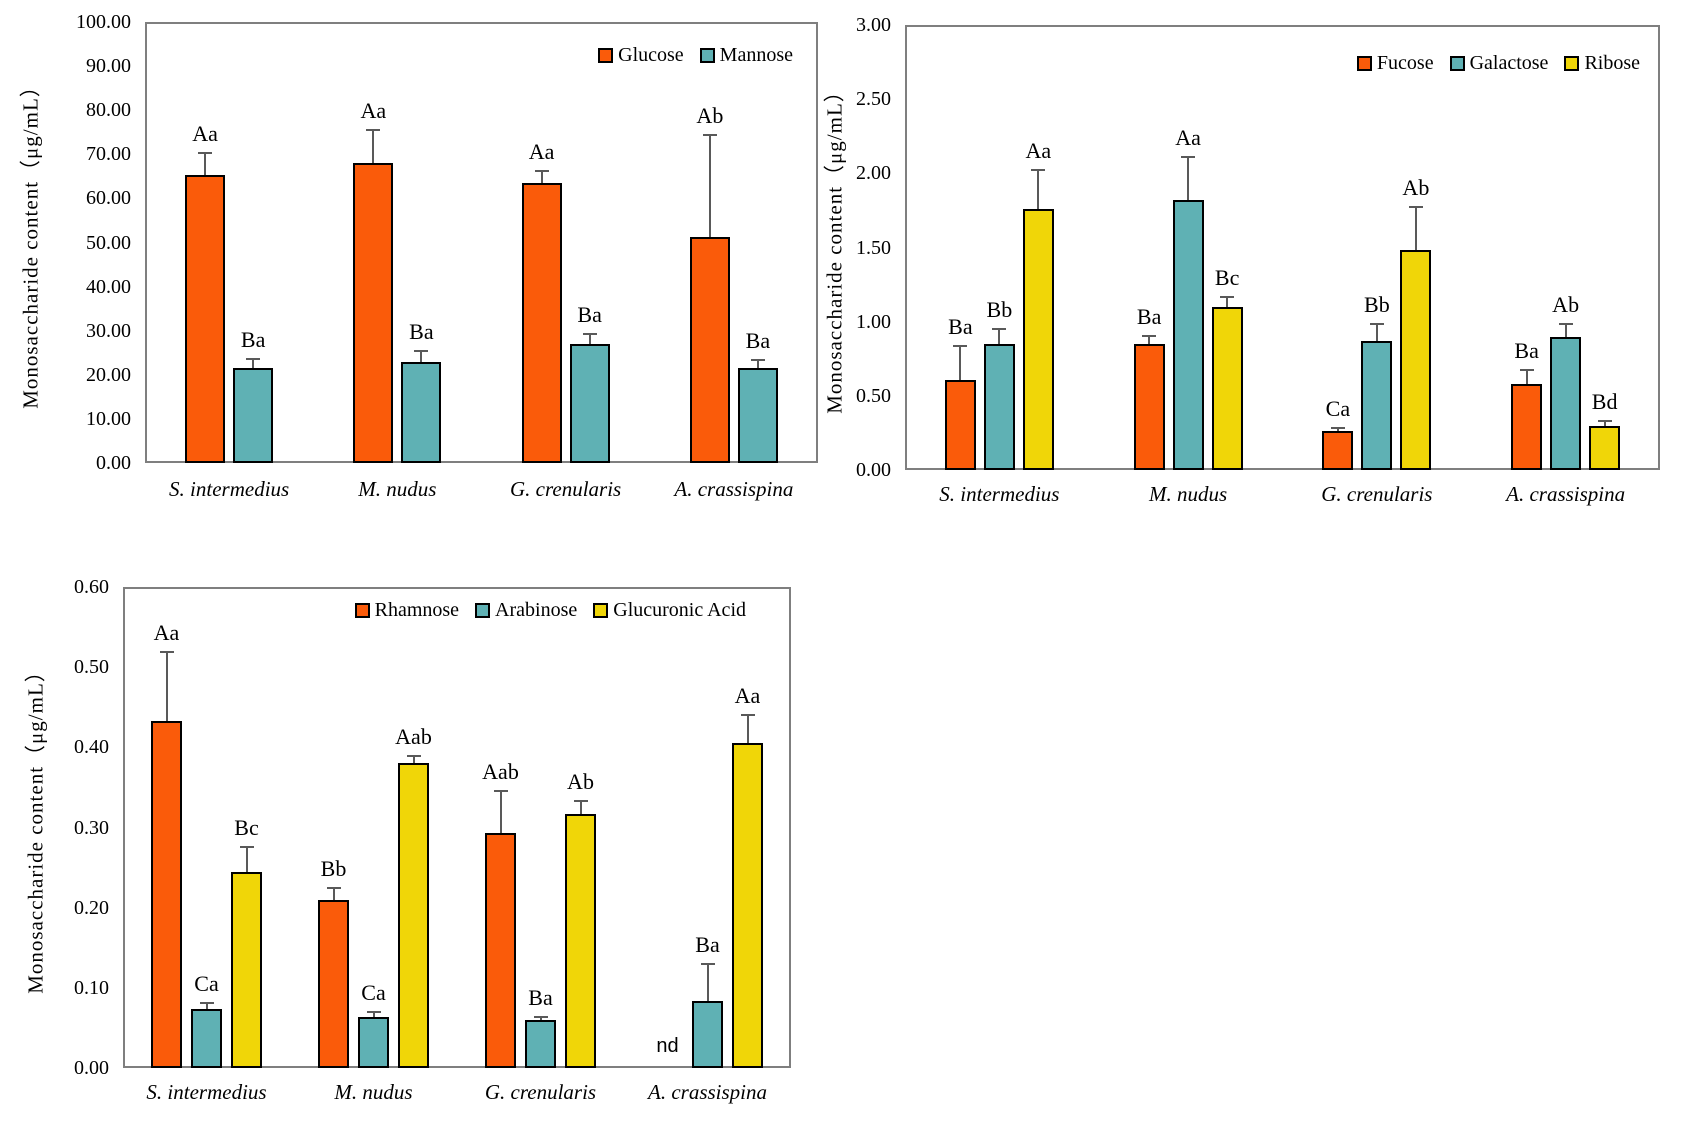 This screenshot has height=1136, width=1685. Describe the element at coordinates (108, 286) in the screenshot. I see `y-tick-label: 40.00` at that location.